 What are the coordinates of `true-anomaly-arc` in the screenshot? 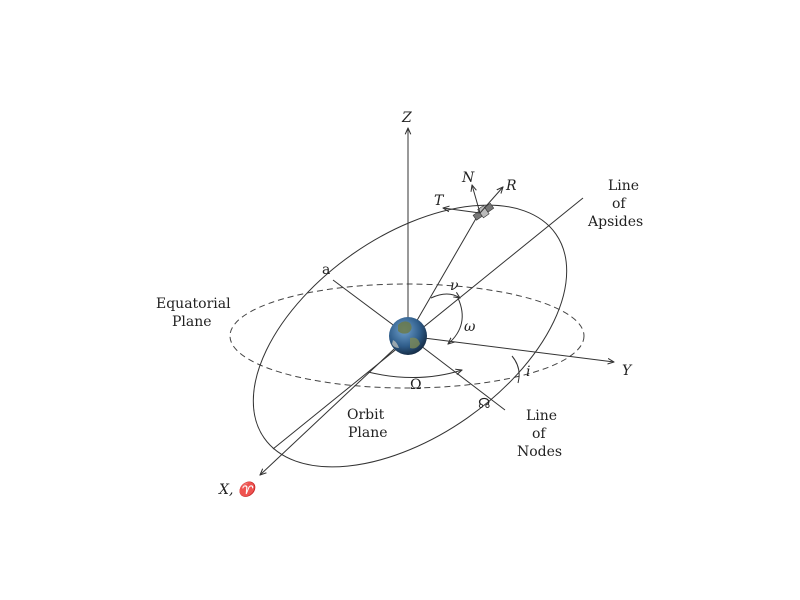 It's located at (445, 296).